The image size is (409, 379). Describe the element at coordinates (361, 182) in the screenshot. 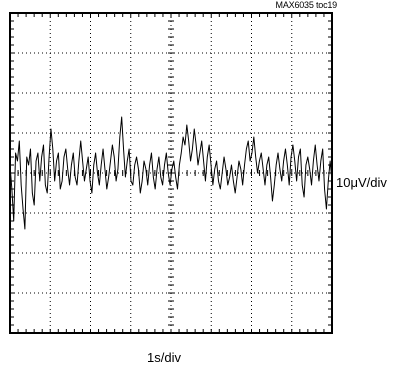

I see `y-axis-scale-label: 10μV/div` at that location.